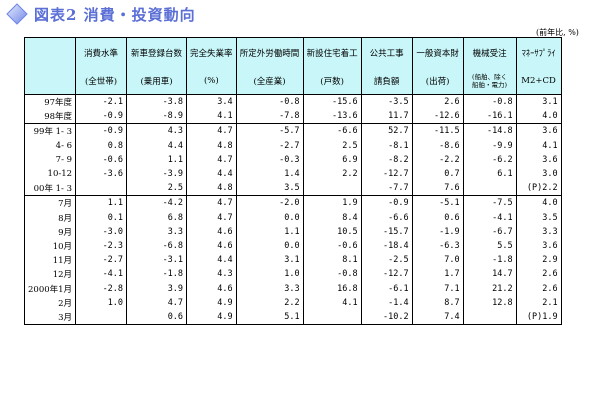  I want to click on column-header: 一般資本財, so click(437, 52).